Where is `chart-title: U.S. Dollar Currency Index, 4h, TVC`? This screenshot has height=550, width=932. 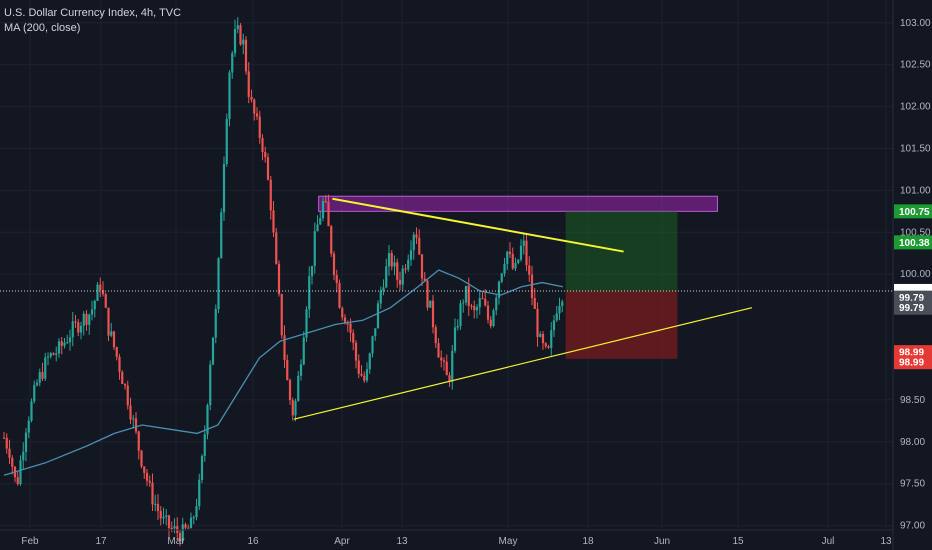 chart-title: U.S. Dollar Currency Index, 4h, TVC is located at coordinates (93, 13).